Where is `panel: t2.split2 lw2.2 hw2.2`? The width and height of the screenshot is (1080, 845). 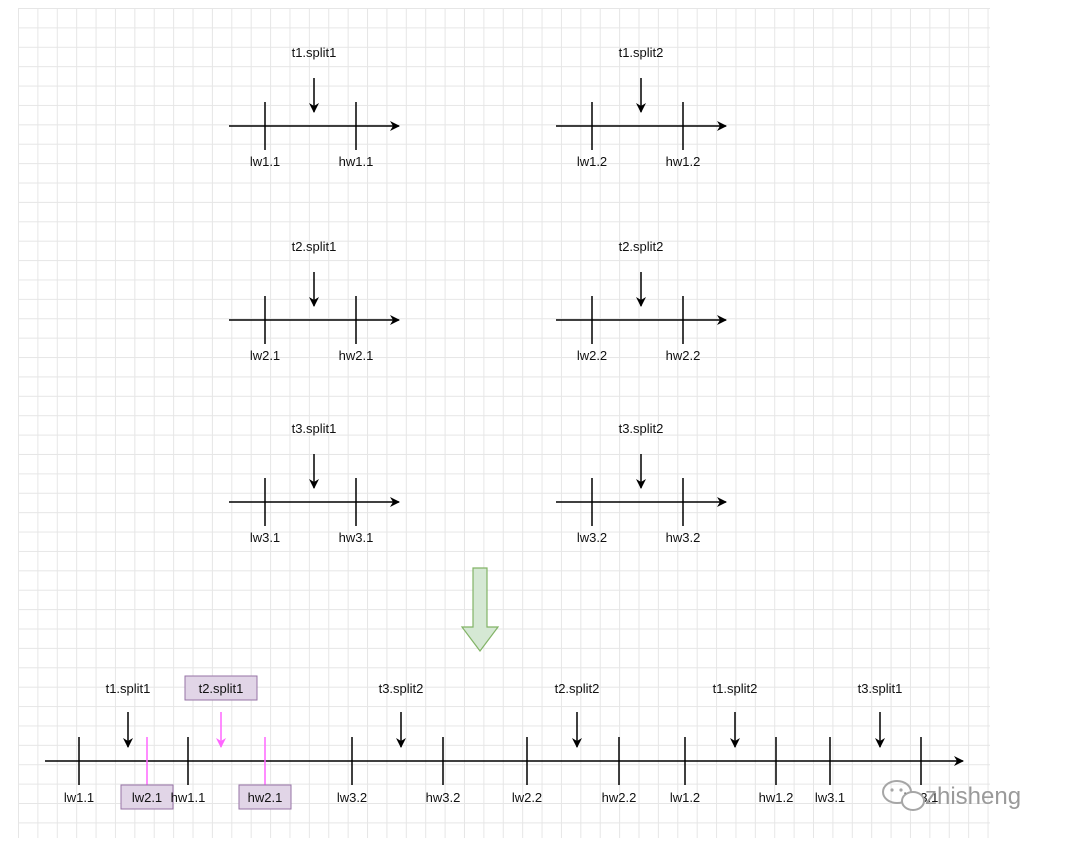 panel: t2.split2 lw2.2 hw2.2 is located at coordinates (641, 301).